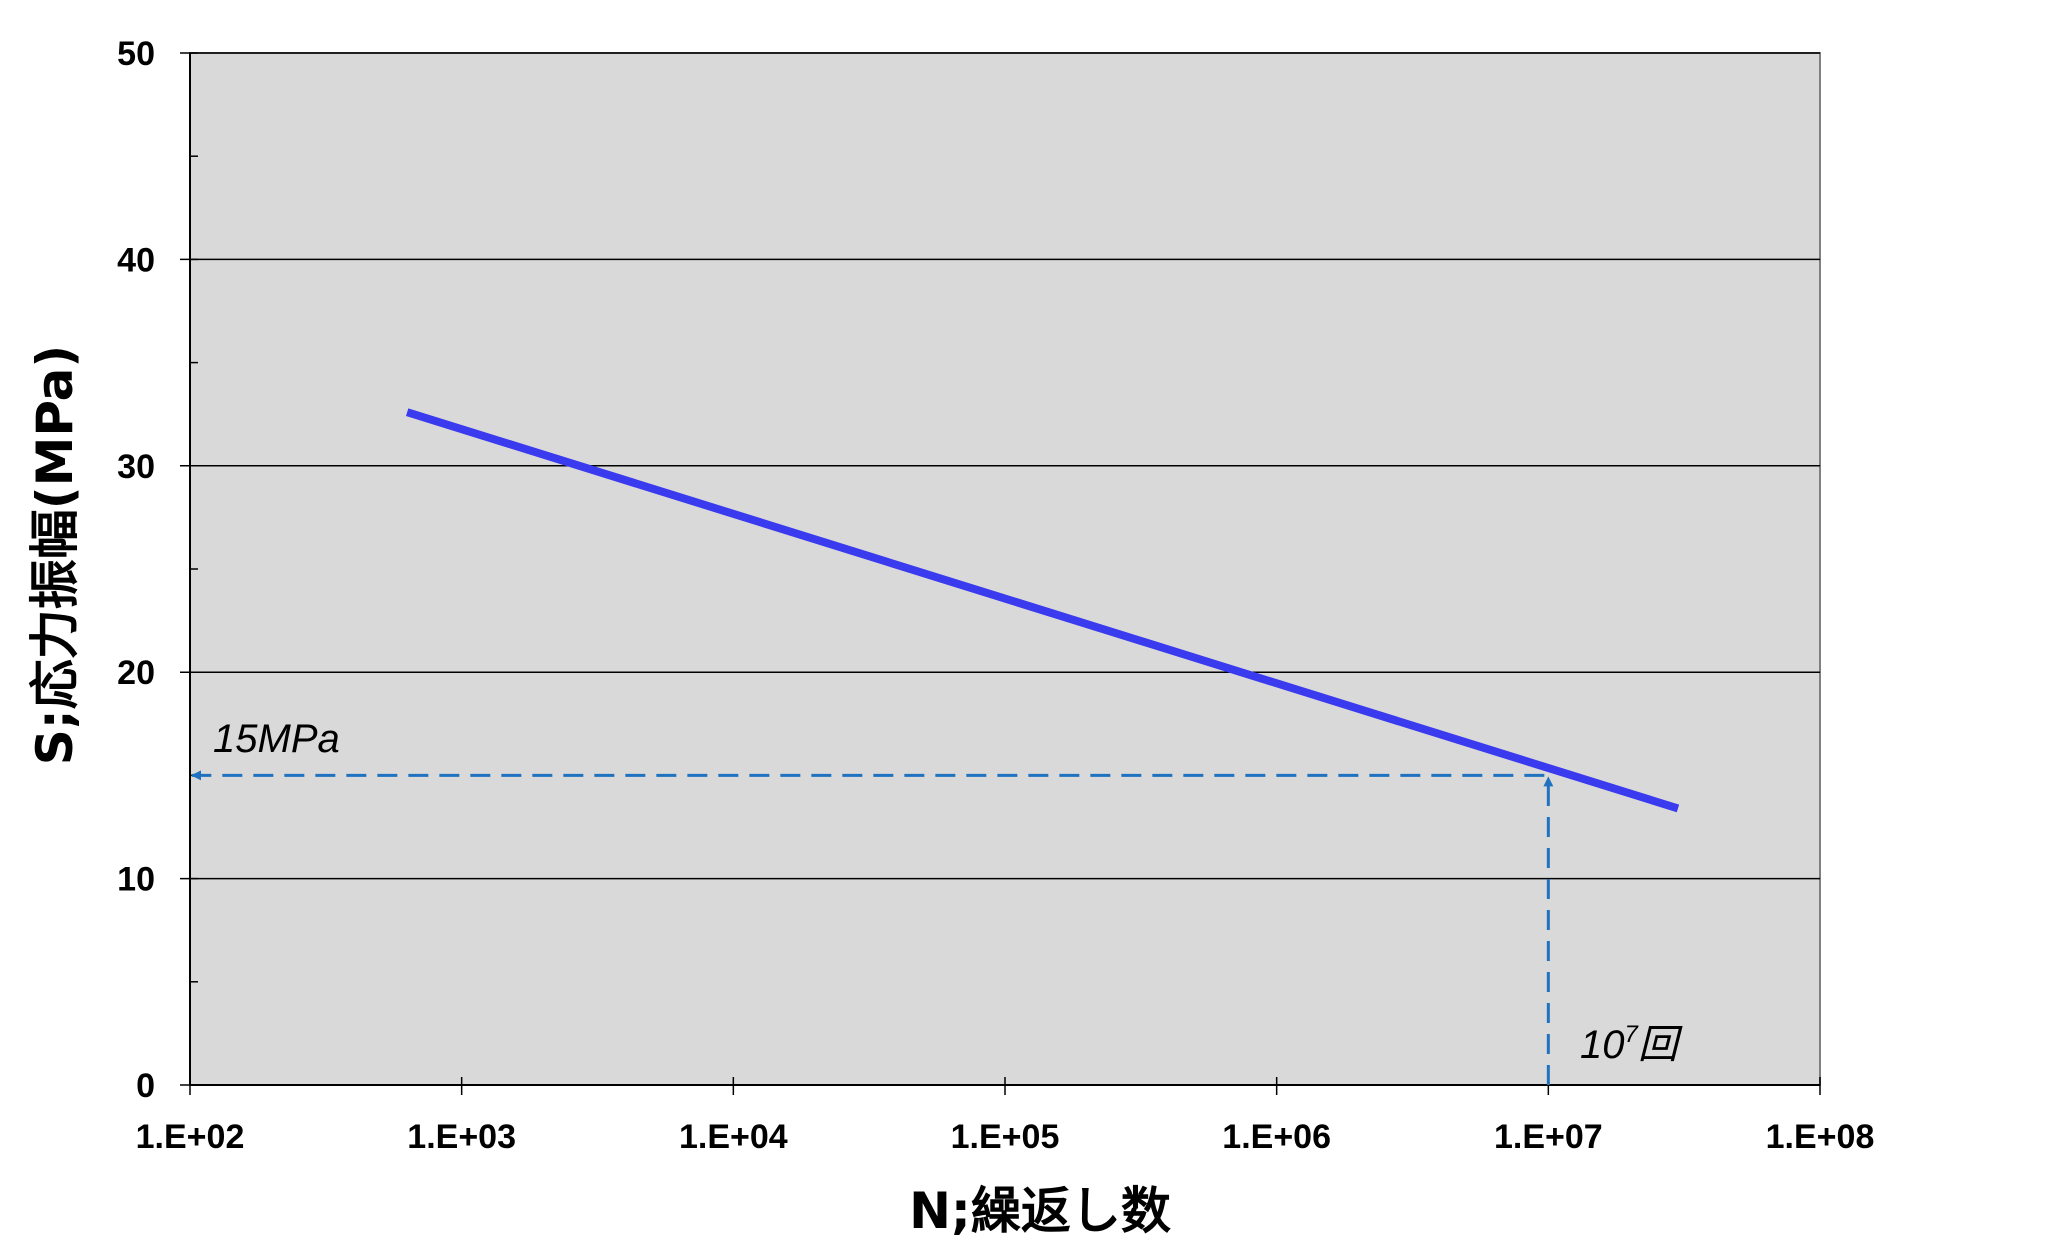 This screenshot has width=2048, height=1250. I want to click on cycles-annotation-unit: 回, so click(1660, 1045).